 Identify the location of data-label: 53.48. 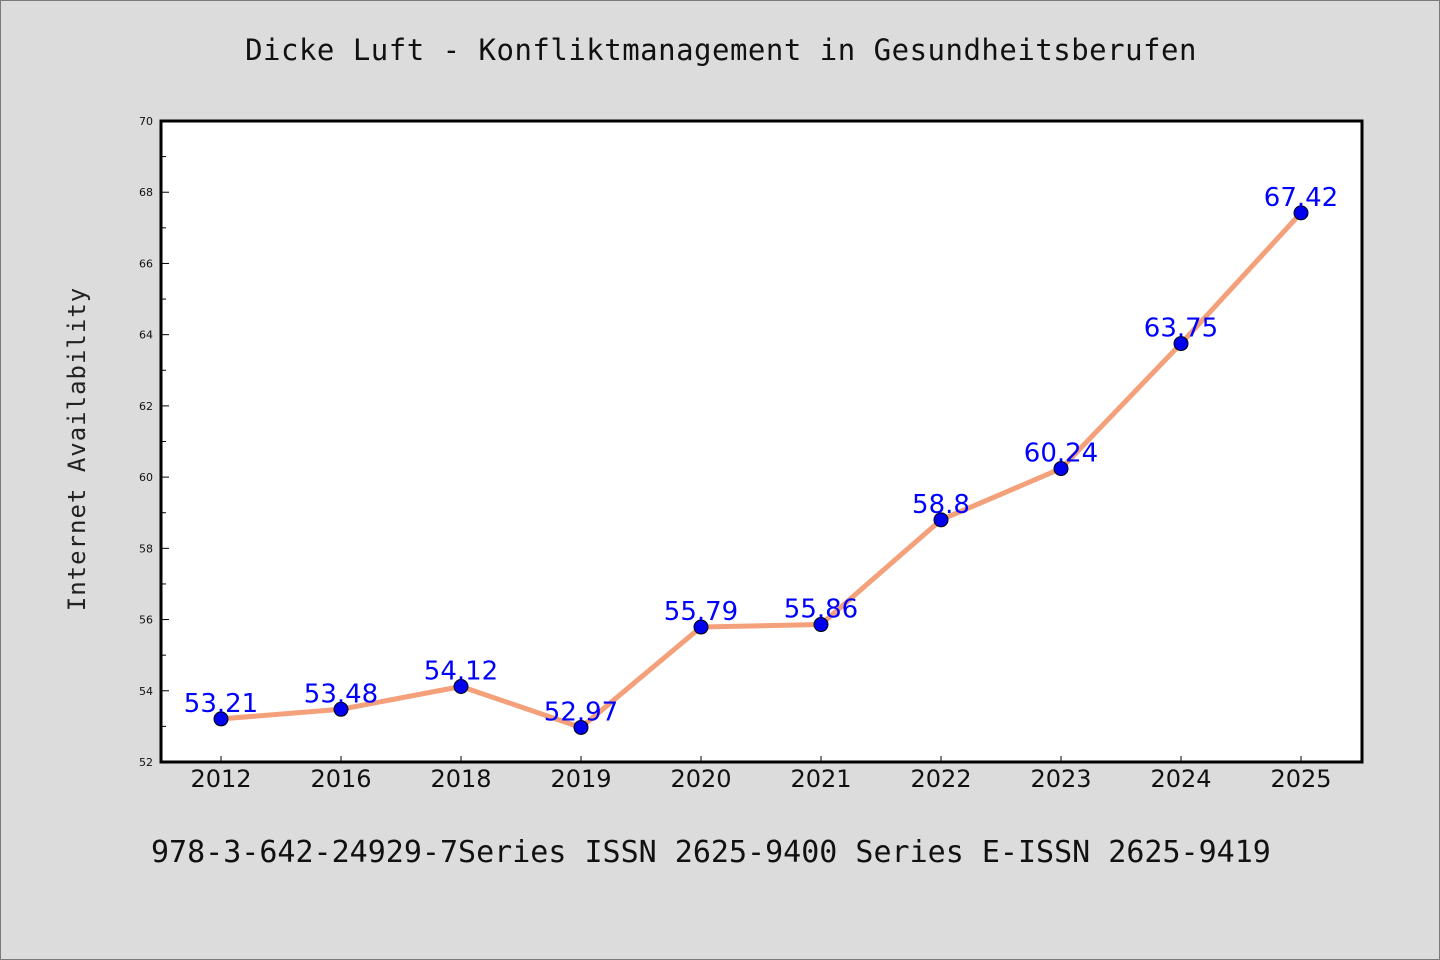
(341, 694).